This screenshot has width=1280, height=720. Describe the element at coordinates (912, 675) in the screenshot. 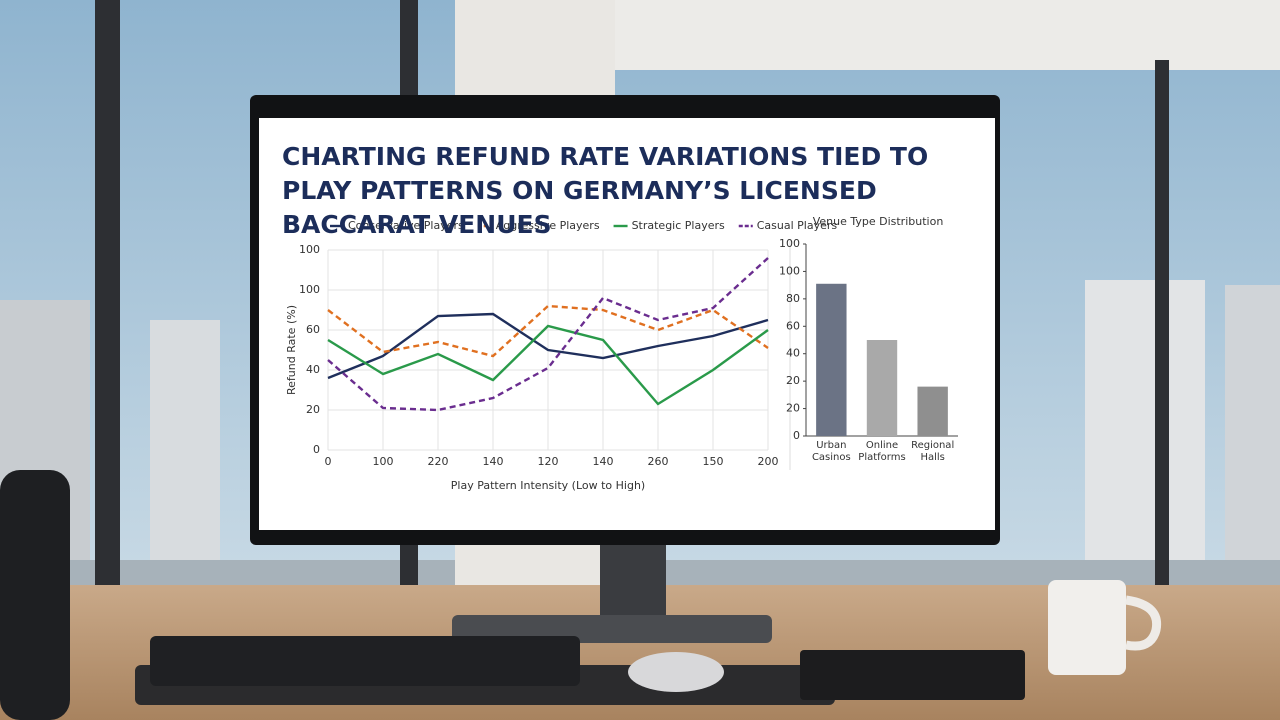

I see `notebook` at that location.